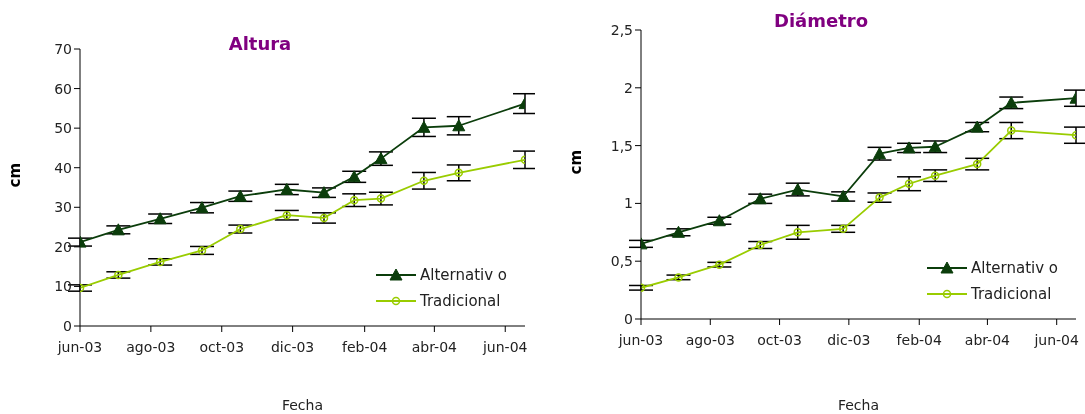  What do you see at coordinates (63, 246) in the screenshot?
I see `y-tick-label: 20` at bounding box center [63, 246].